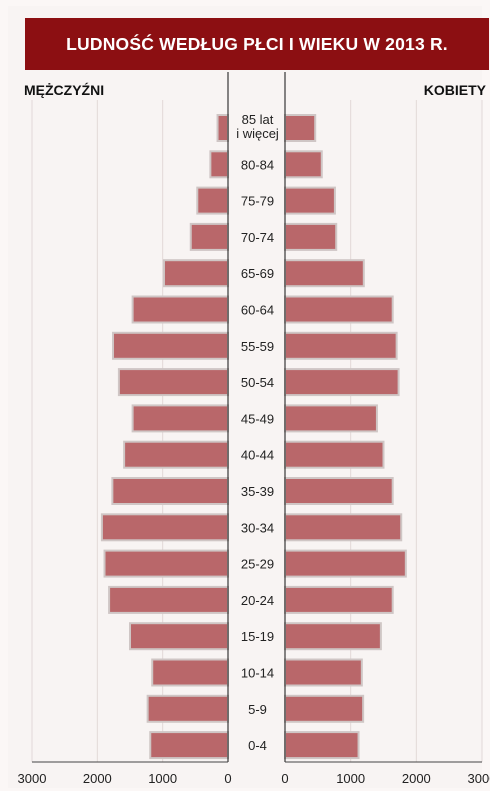  Describe the element at coordinates (257, 382) in the screenshot. I see `category-label-7: 50-54` at that location.